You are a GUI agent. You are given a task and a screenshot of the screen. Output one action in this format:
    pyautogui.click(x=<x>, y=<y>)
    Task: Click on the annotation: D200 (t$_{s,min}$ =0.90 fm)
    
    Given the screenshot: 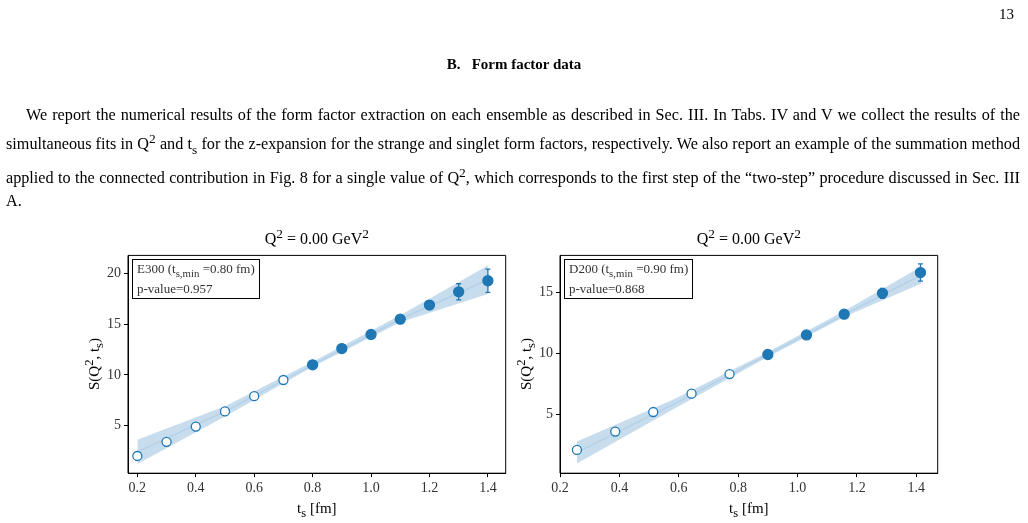 What is the action you would take?
    pyautogui.click(x=629, y=271)
    